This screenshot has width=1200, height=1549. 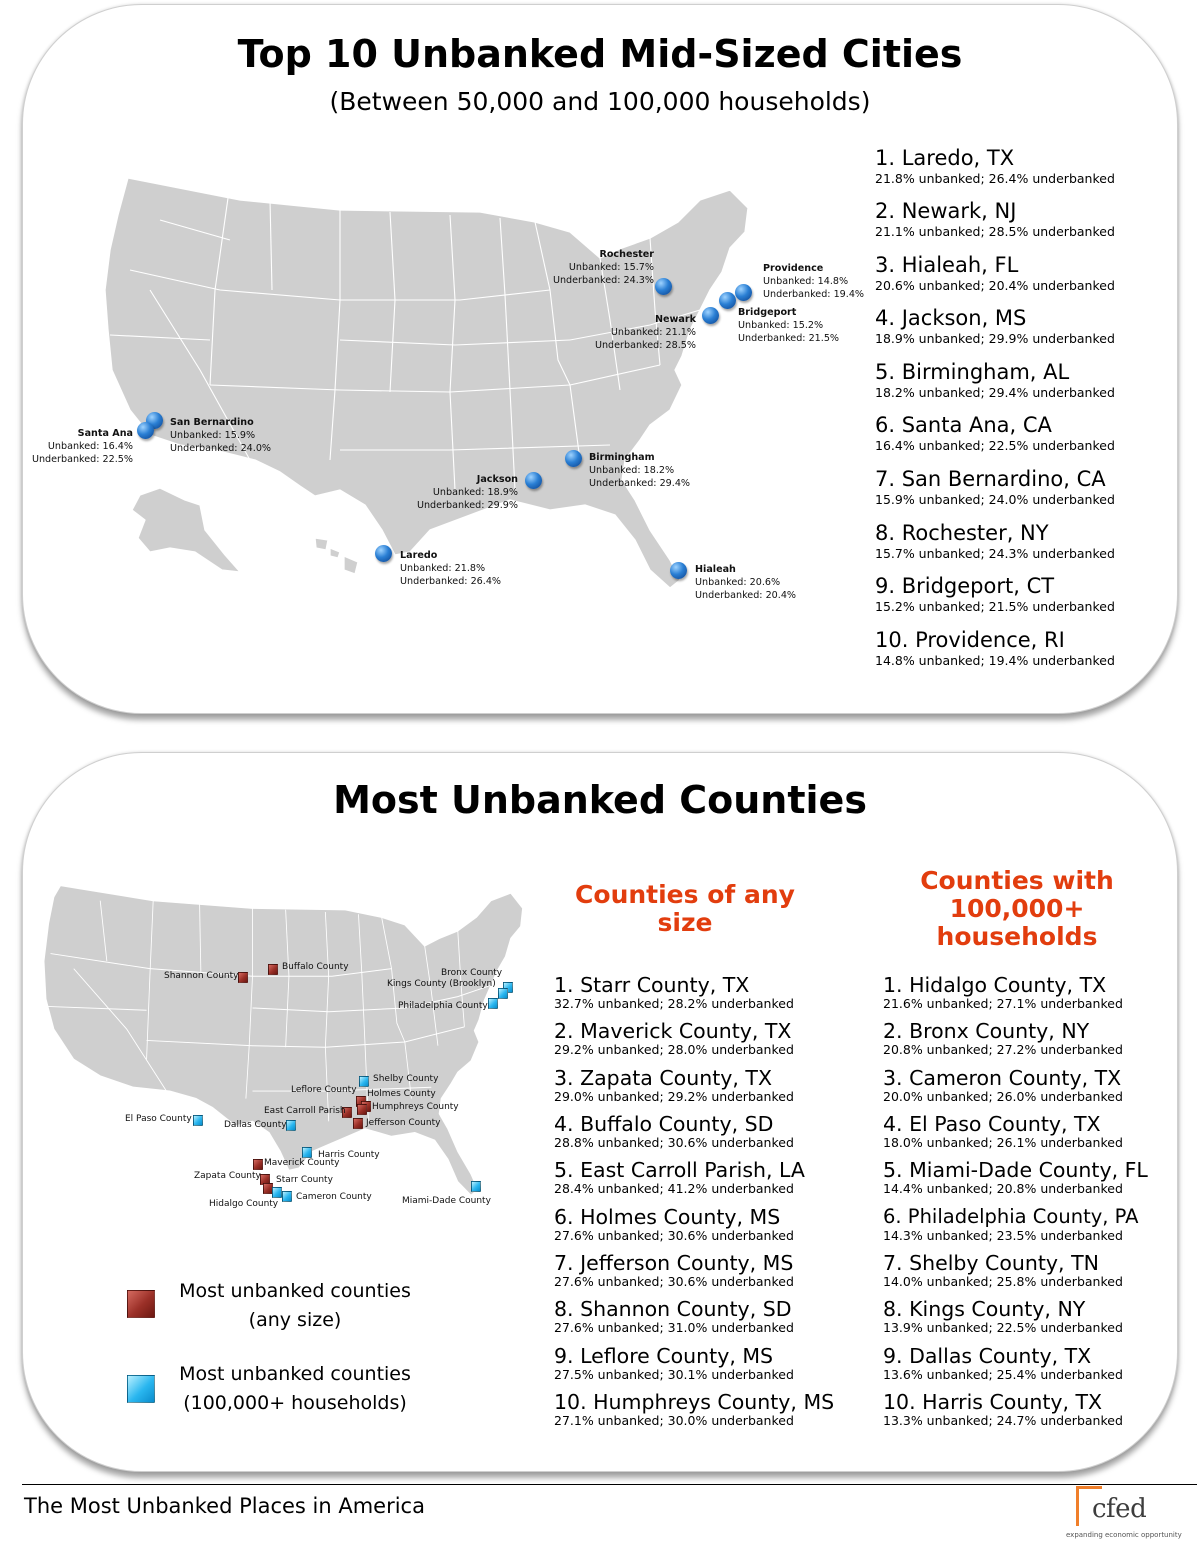 What do you see at coordinates (145, 430) in the screenshot?
I see `santa-ana-marker-icon` at bounding box center [145, 430].